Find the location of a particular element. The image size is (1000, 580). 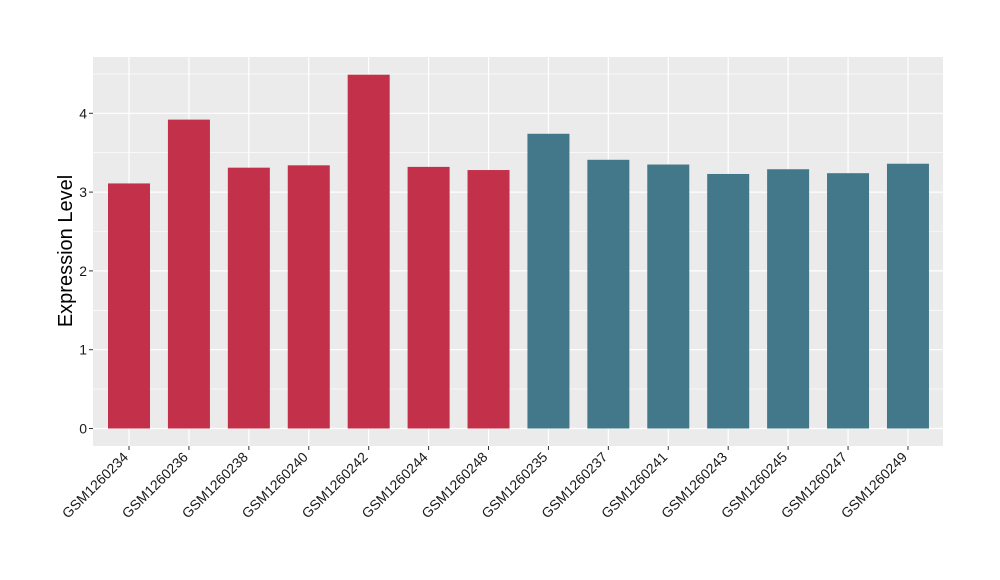

bar-gsm1260244 is located at coordinates (428, 297).